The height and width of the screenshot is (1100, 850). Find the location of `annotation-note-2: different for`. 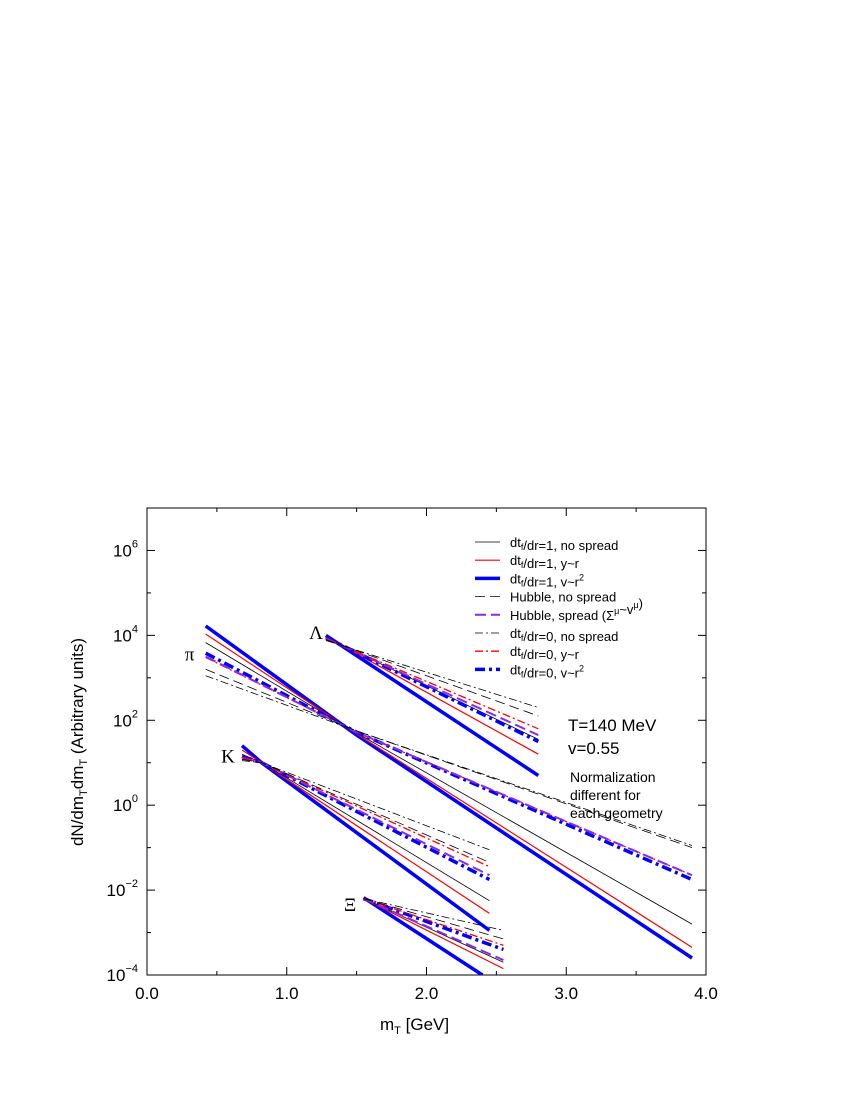

annotation-note-2: different for is located at coordinates (605, 795).